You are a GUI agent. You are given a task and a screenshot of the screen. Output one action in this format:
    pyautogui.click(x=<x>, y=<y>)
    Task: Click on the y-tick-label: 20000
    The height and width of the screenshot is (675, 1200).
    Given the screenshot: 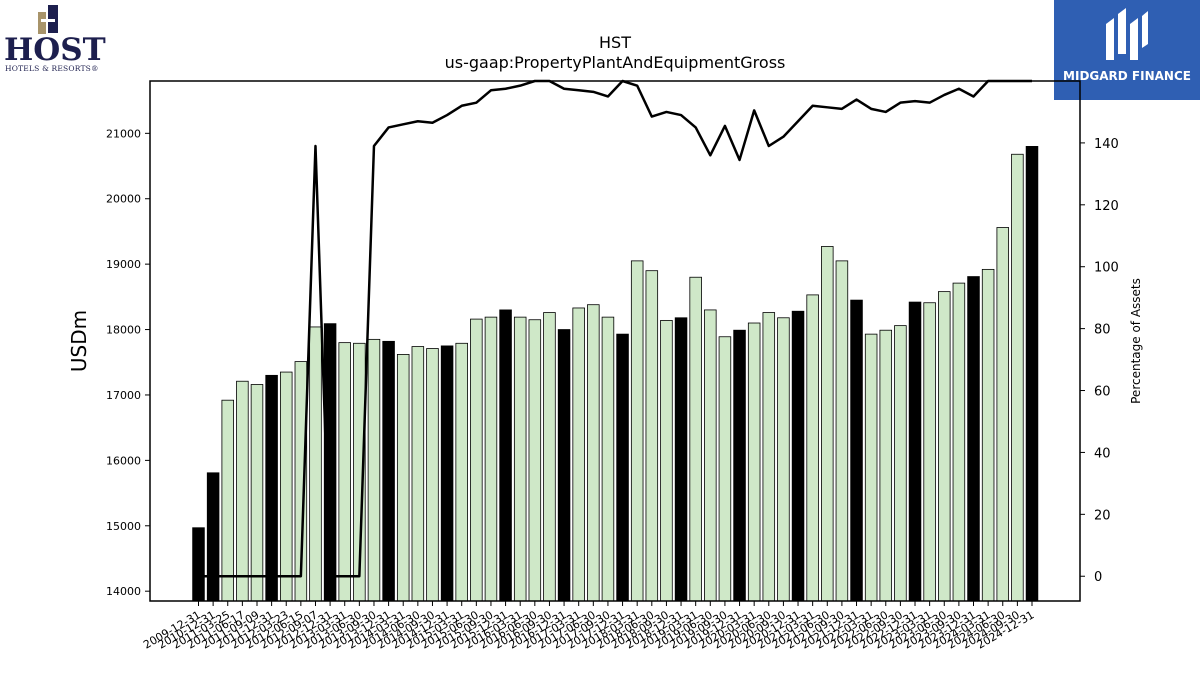 What is the action you would take?
    pyautogui.click(x=123, y=199)
    